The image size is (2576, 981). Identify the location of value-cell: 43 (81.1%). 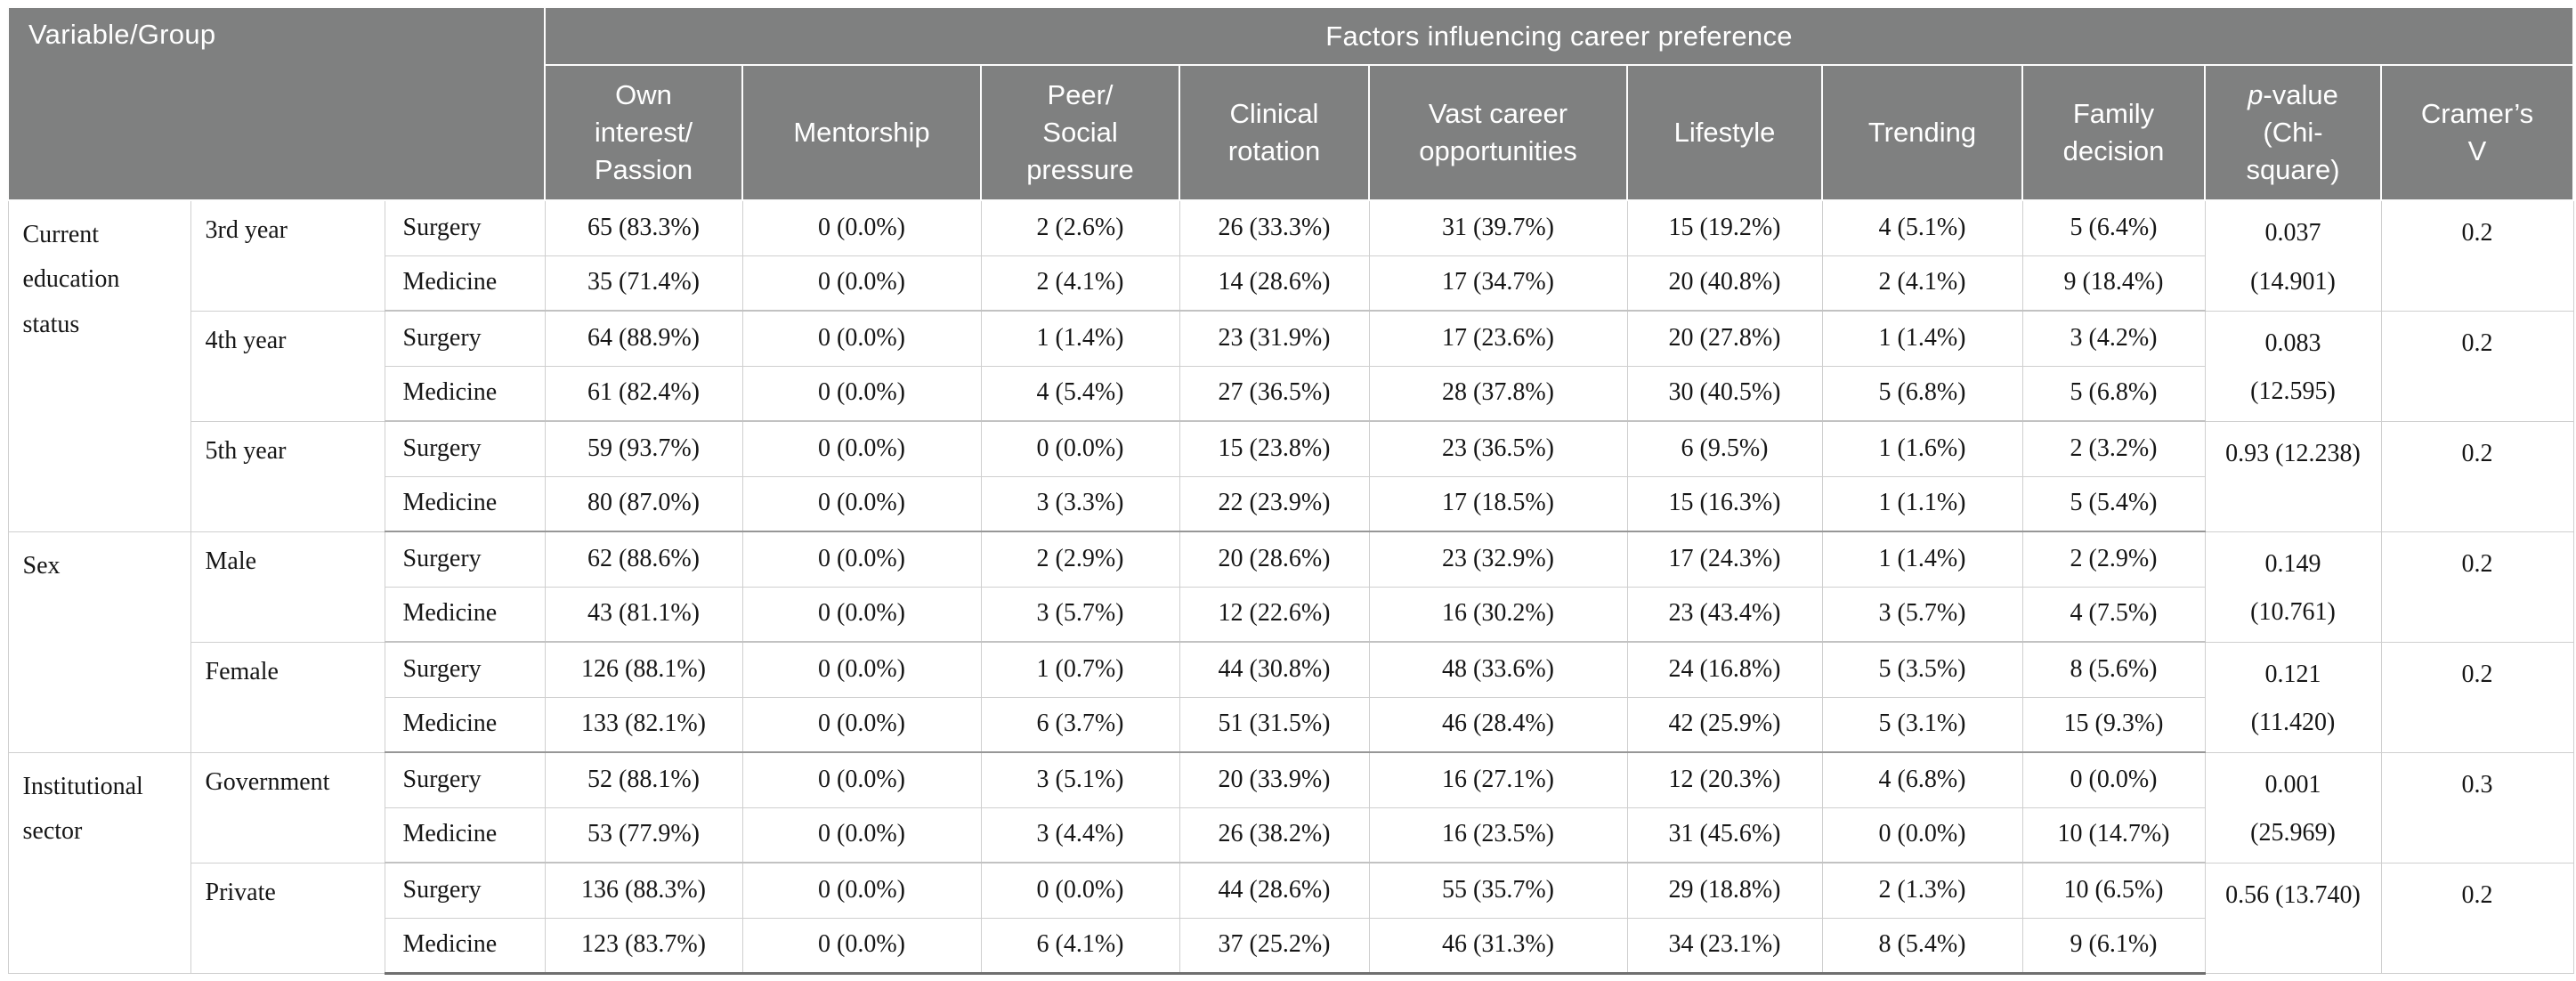
(643, 614).